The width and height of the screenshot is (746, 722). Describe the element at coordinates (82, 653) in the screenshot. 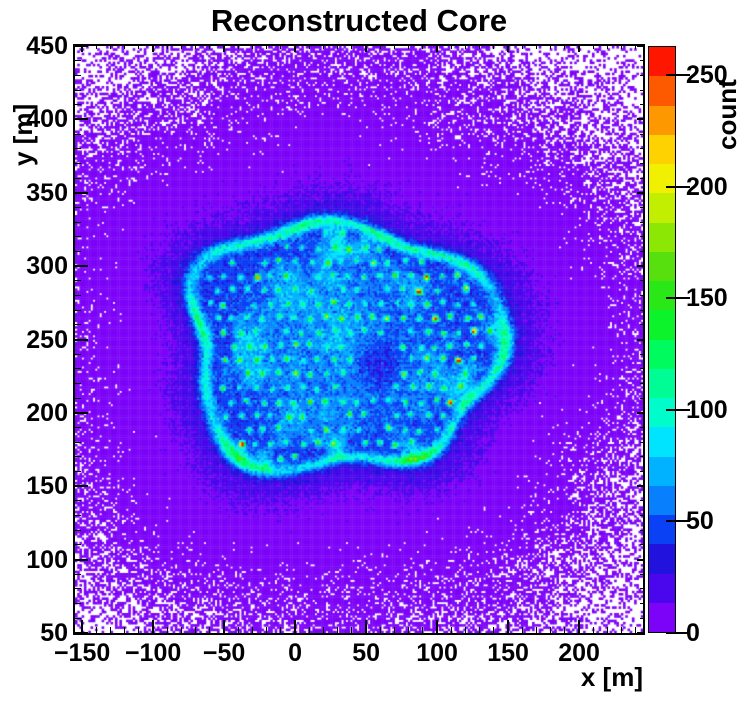

I see `x-tick-label: −150` at that location.